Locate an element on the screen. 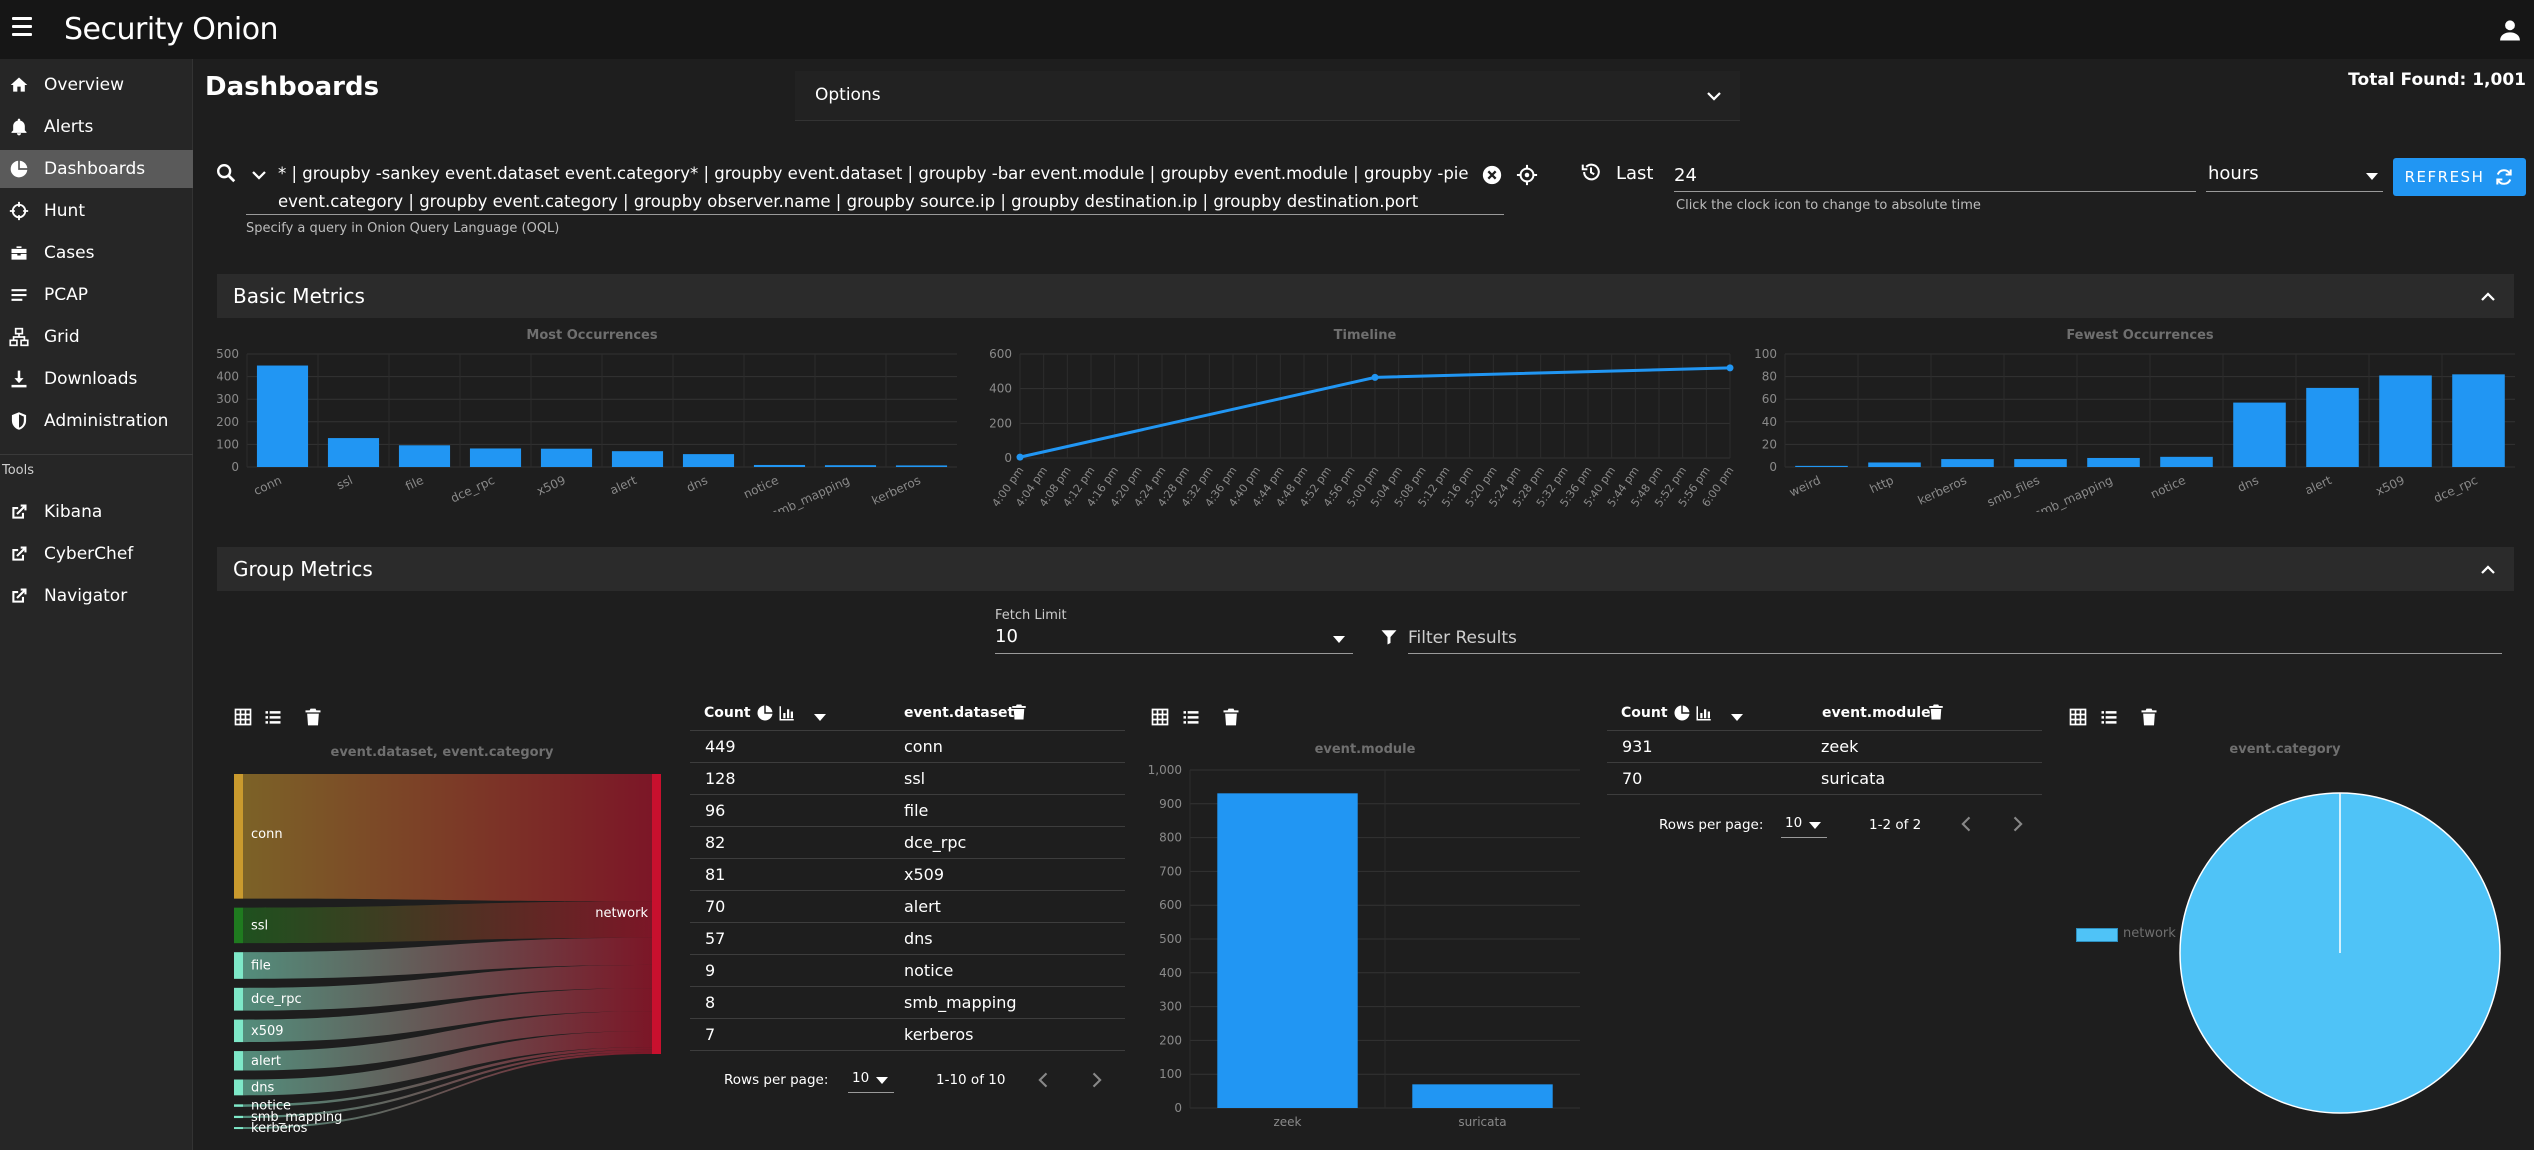  value-cell: smb_mapping is located at coordinates (960, 1002).